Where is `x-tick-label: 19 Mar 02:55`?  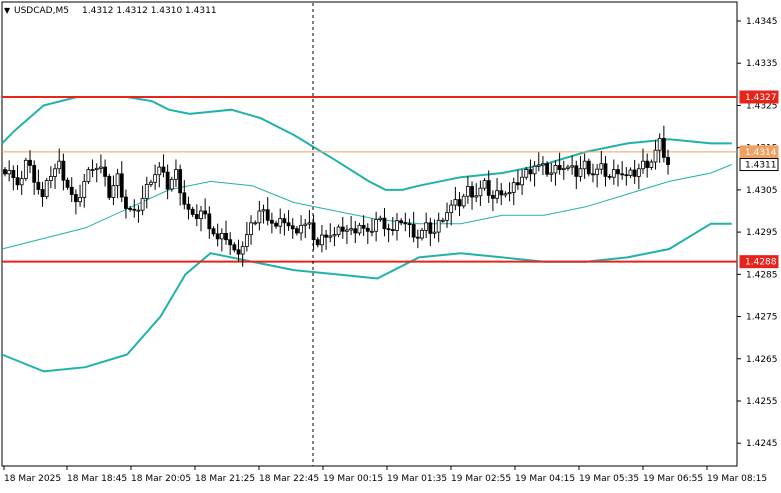
x-tick-label: 19 Mar 02:55 is located at coordinates (481, 479).